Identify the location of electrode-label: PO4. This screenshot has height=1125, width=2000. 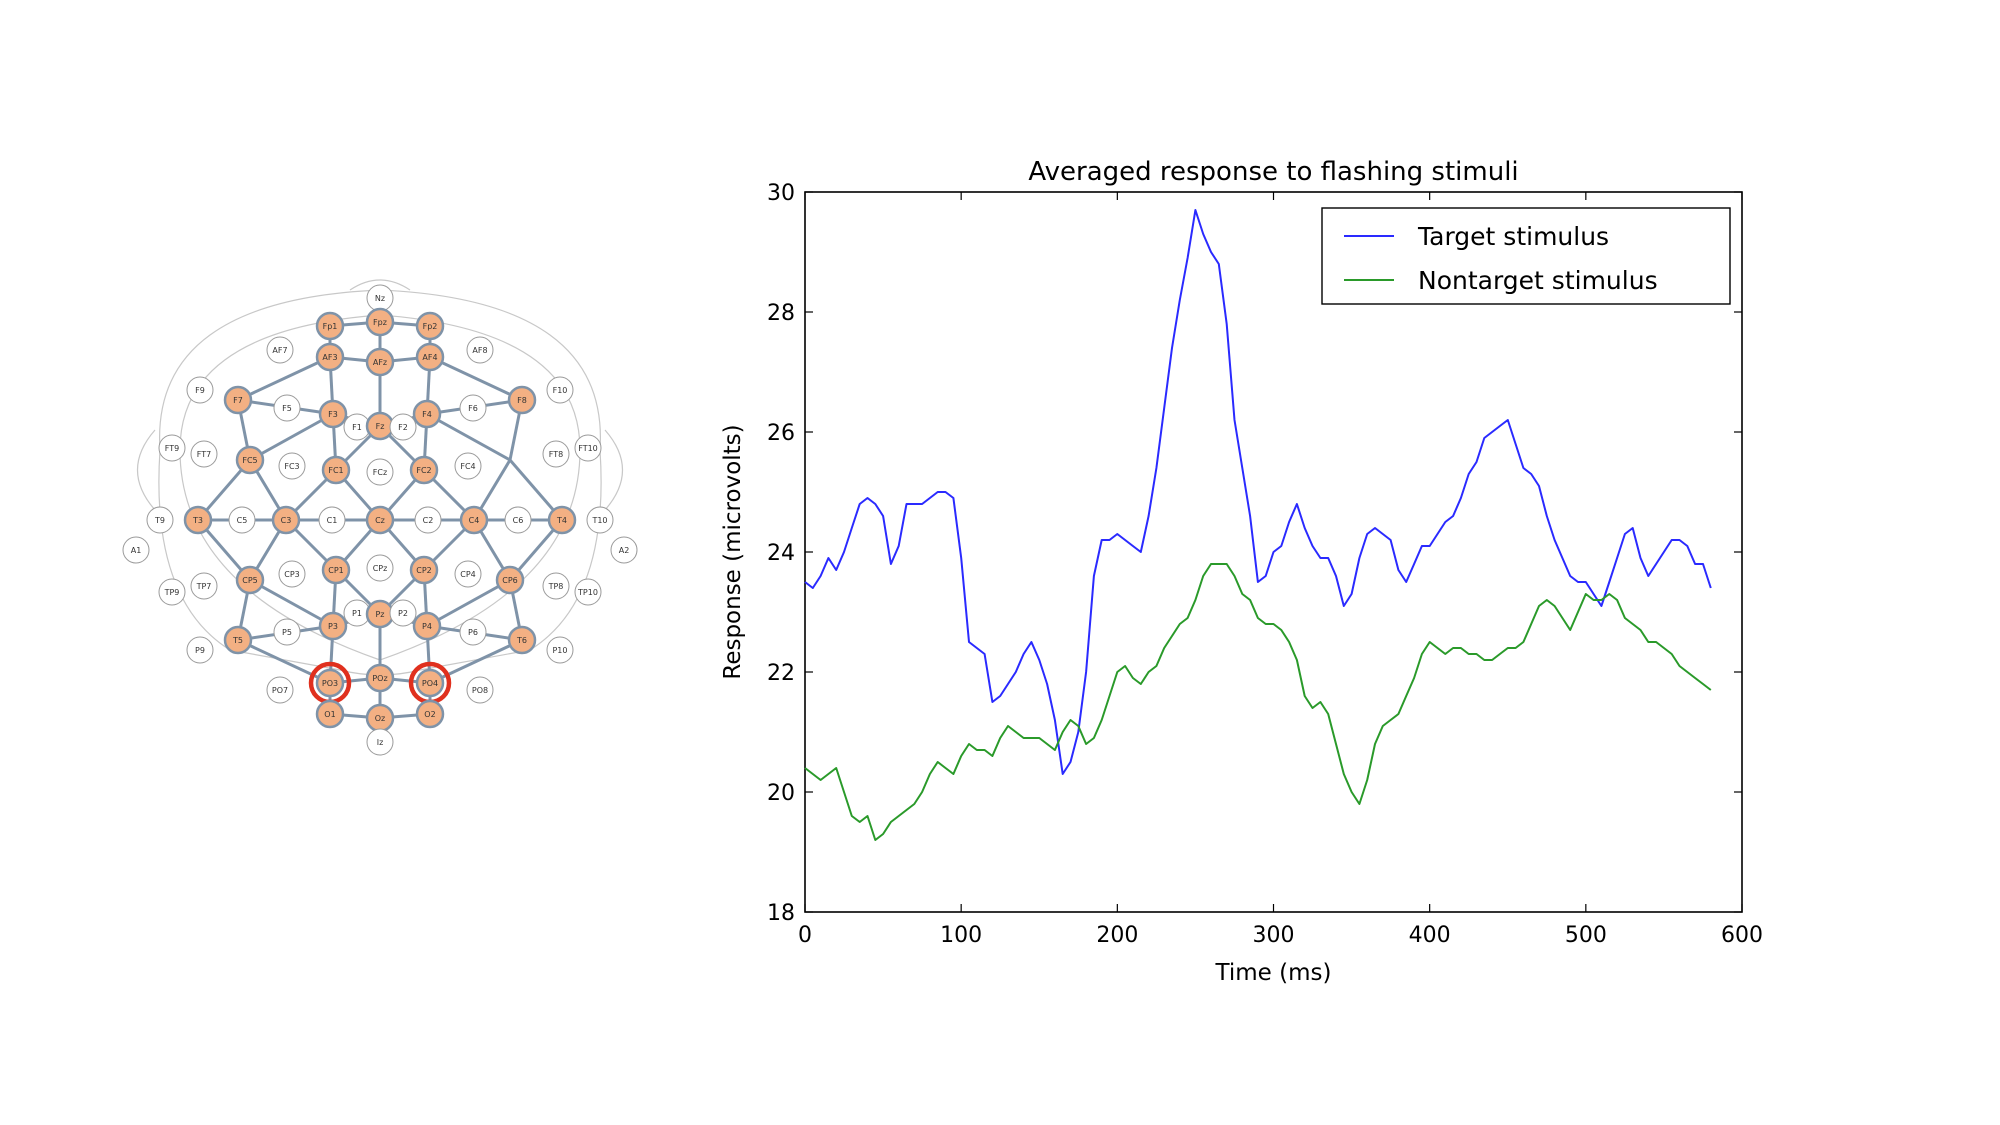
(430, 683).